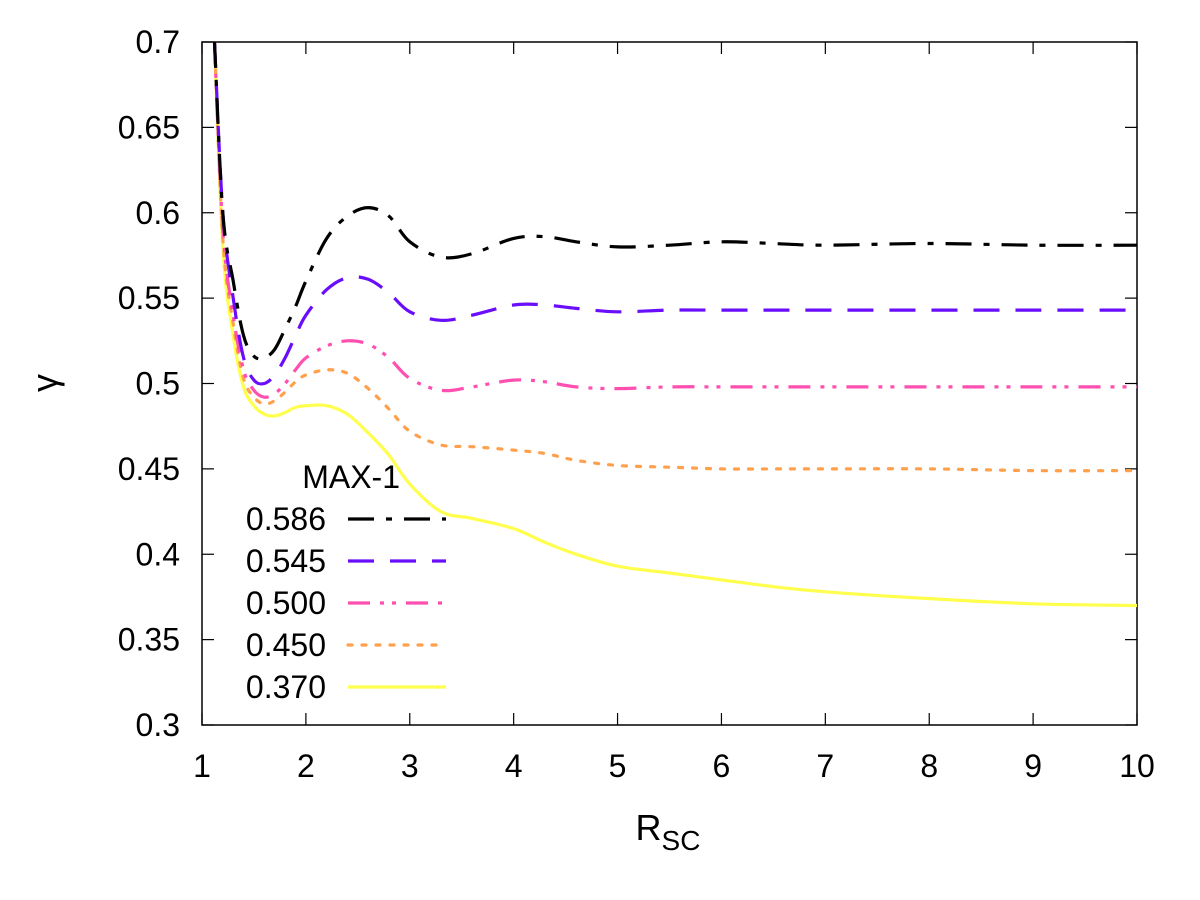  Describe the element at coordinates (149, 298) in the screenshot. I see `y-tick-label: 0.55` at that location.